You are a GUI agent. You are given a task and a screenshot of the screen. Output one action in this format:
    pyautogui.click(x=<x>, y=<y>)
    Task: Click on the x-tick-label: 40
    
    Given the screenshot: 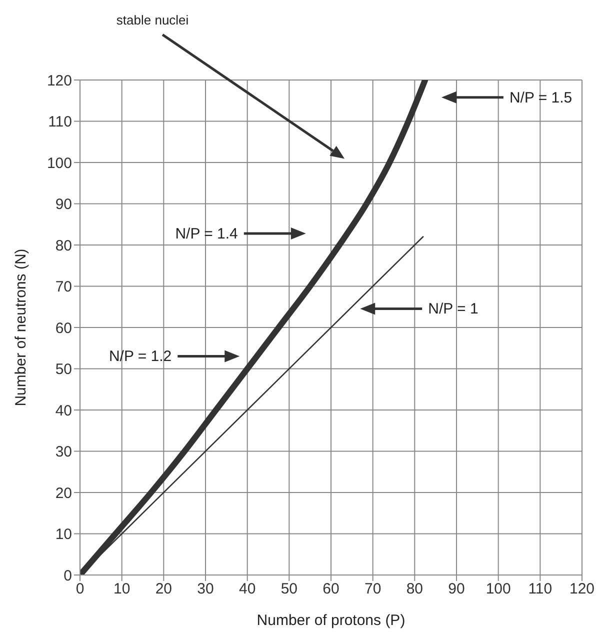 What is the action you would take?
    pyautogui.click(x=247, y=589)
    